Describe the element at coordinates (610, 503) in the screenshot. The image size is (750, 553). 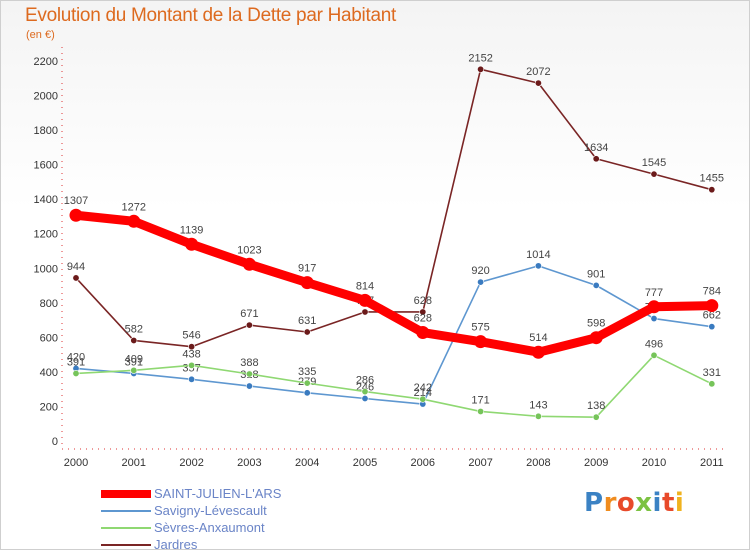
I see `logo-letter: r` at that location.